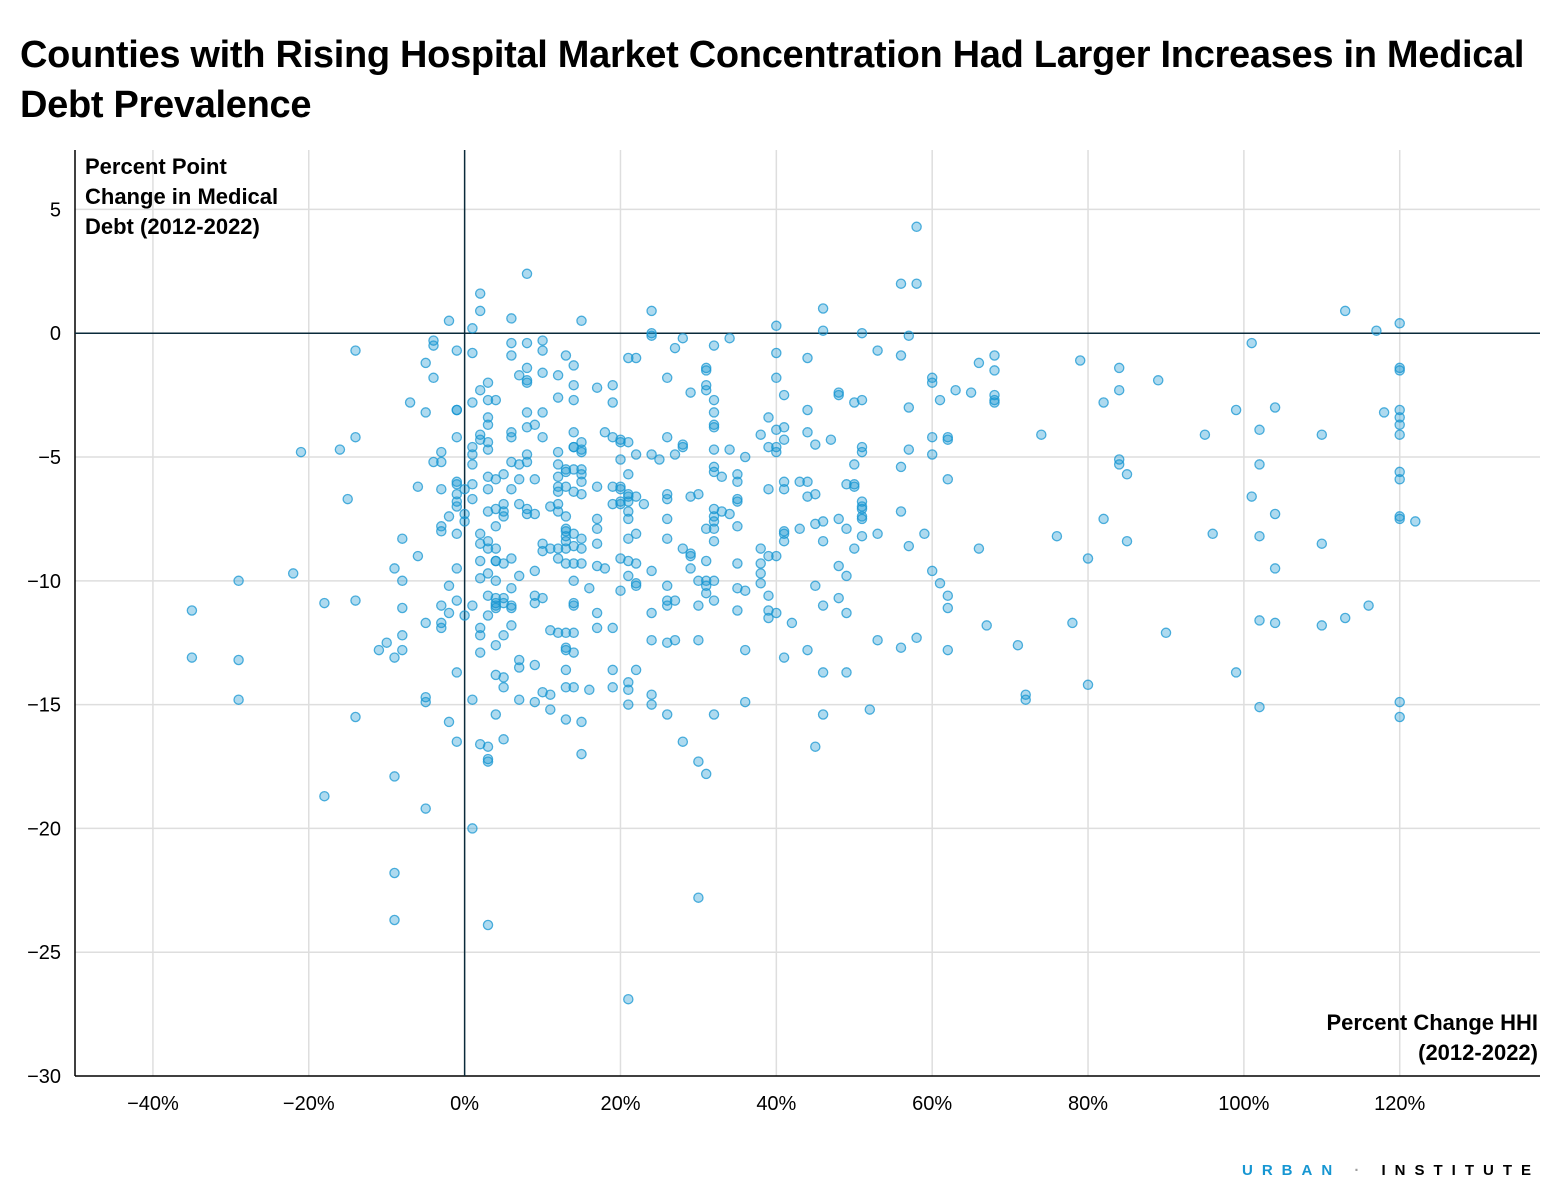  What do you see at coordinates (182, 196) in the screenshot?
I see `y-axis-label-line: Change in Medical` at bounding box center [182, 196].